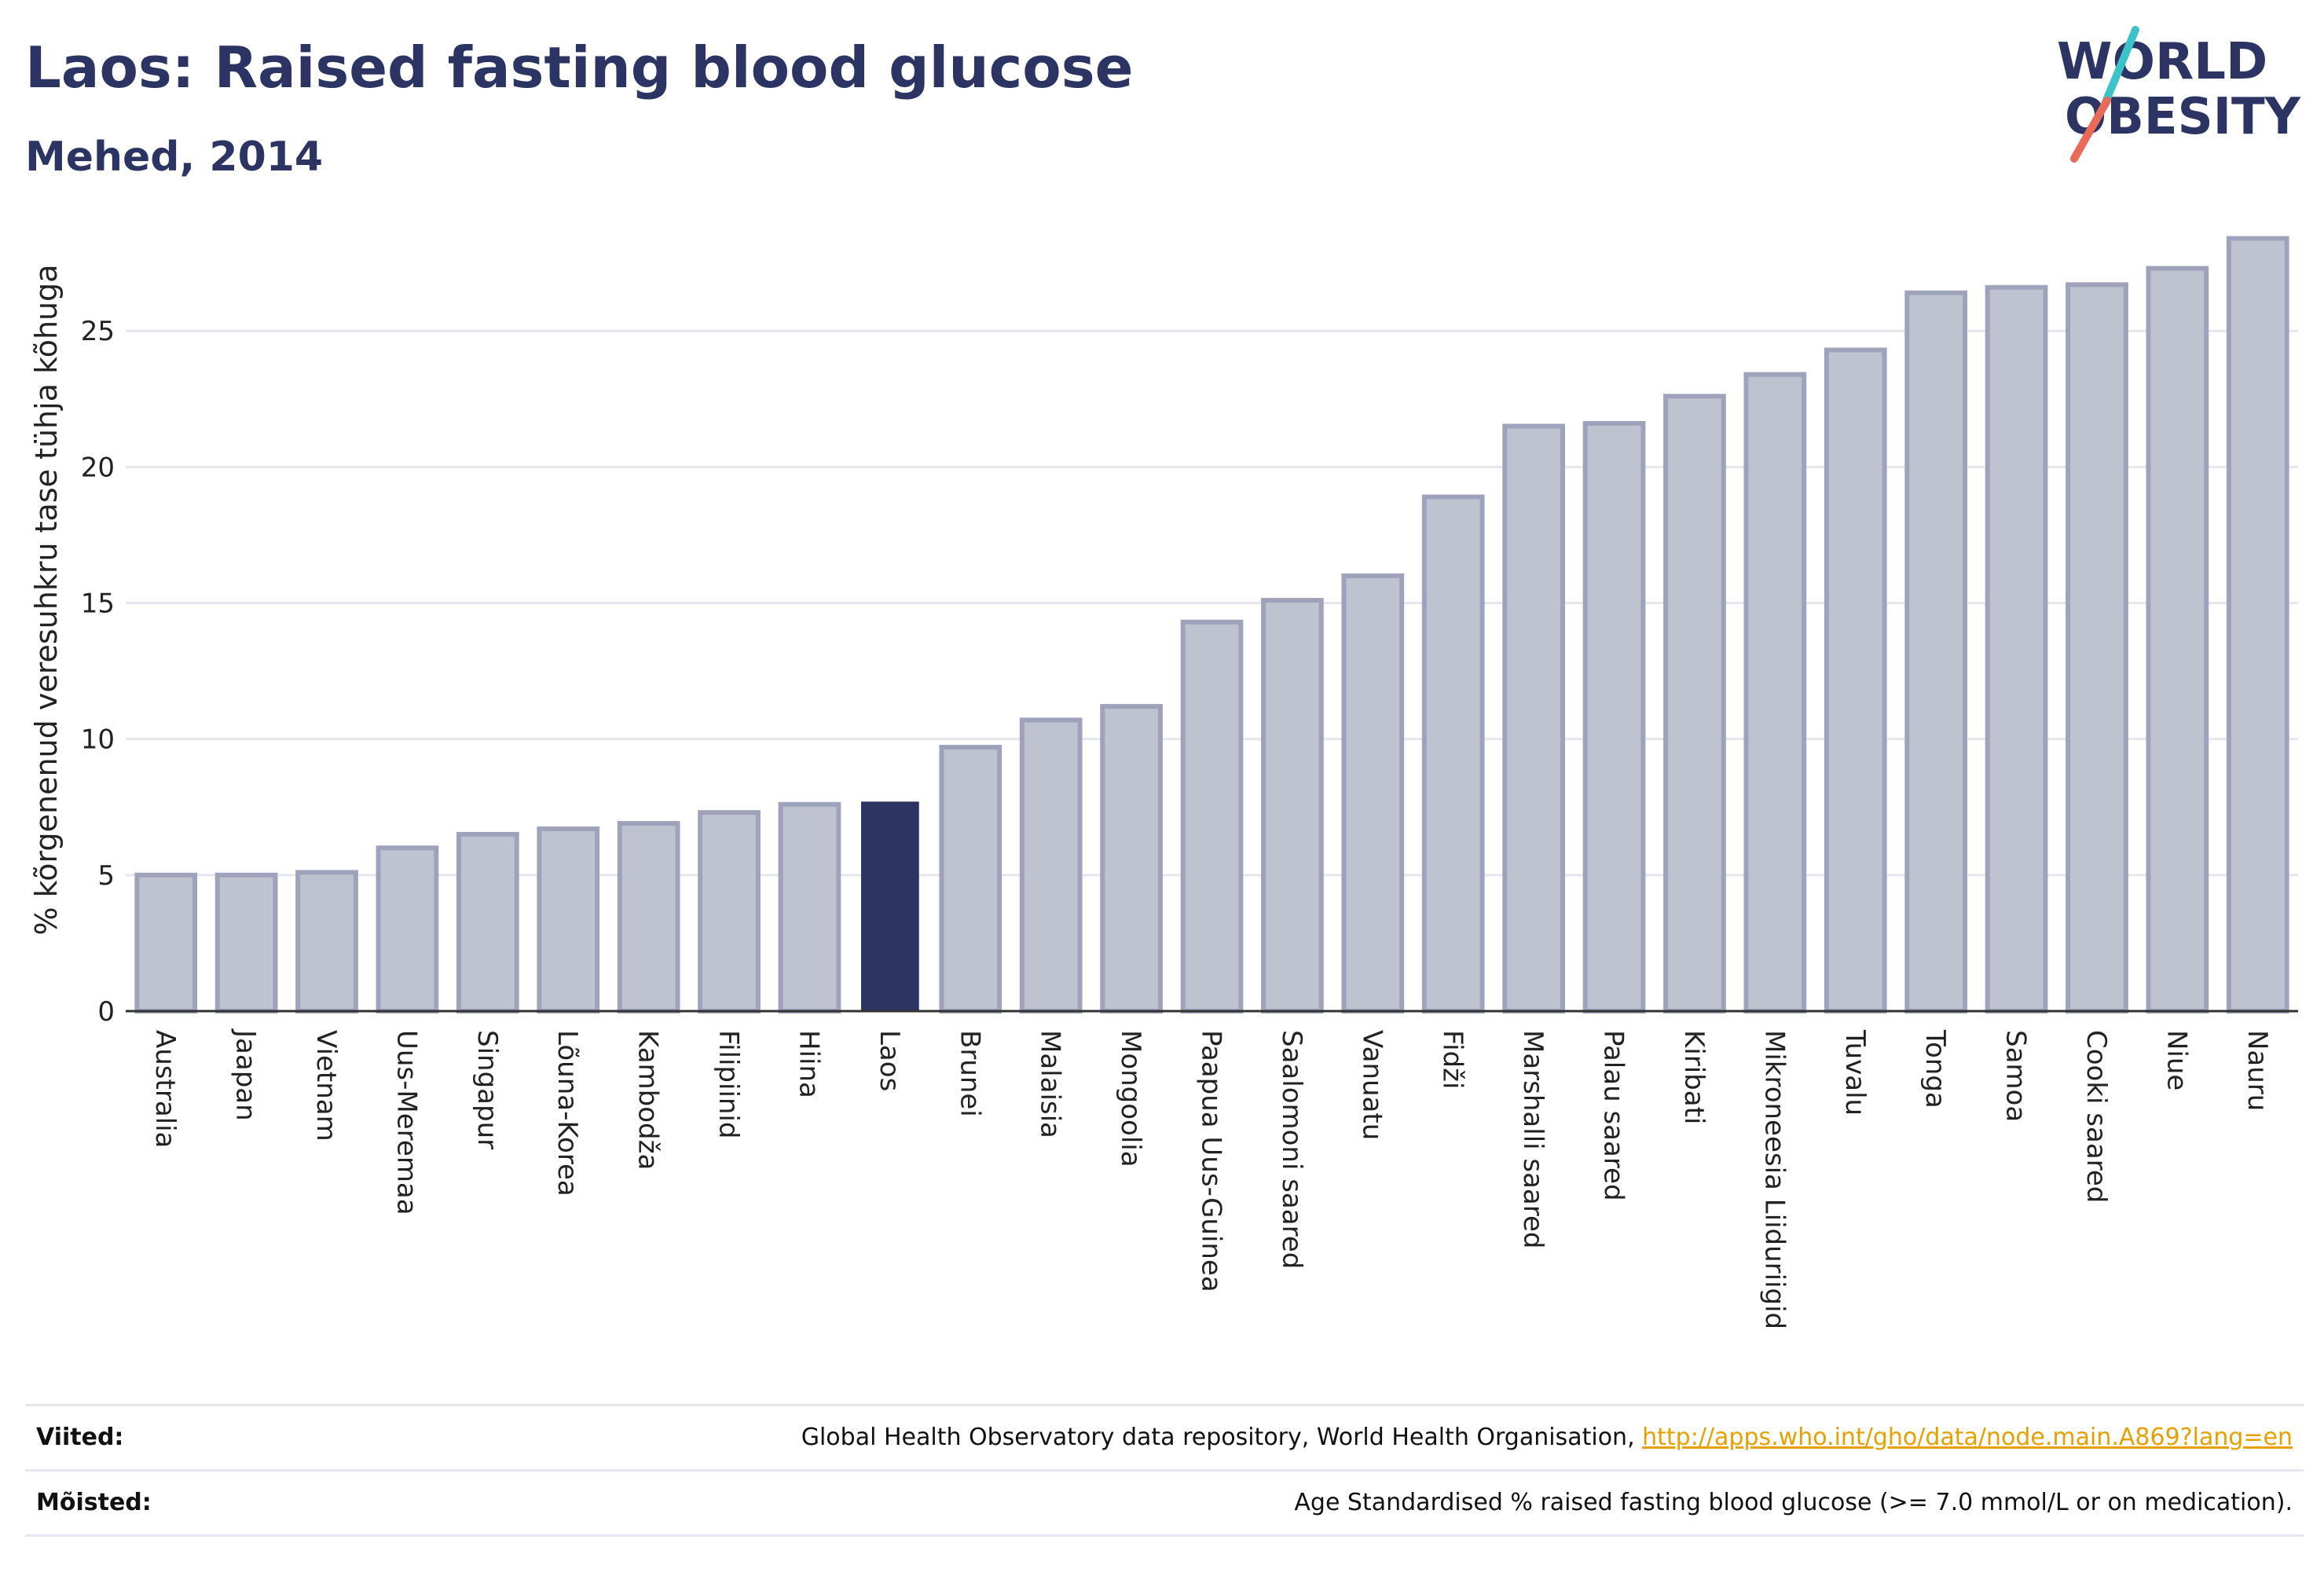 The image size is (2324, 1576). I want to click on bar-marshalli-saared, so click(1533, 718).